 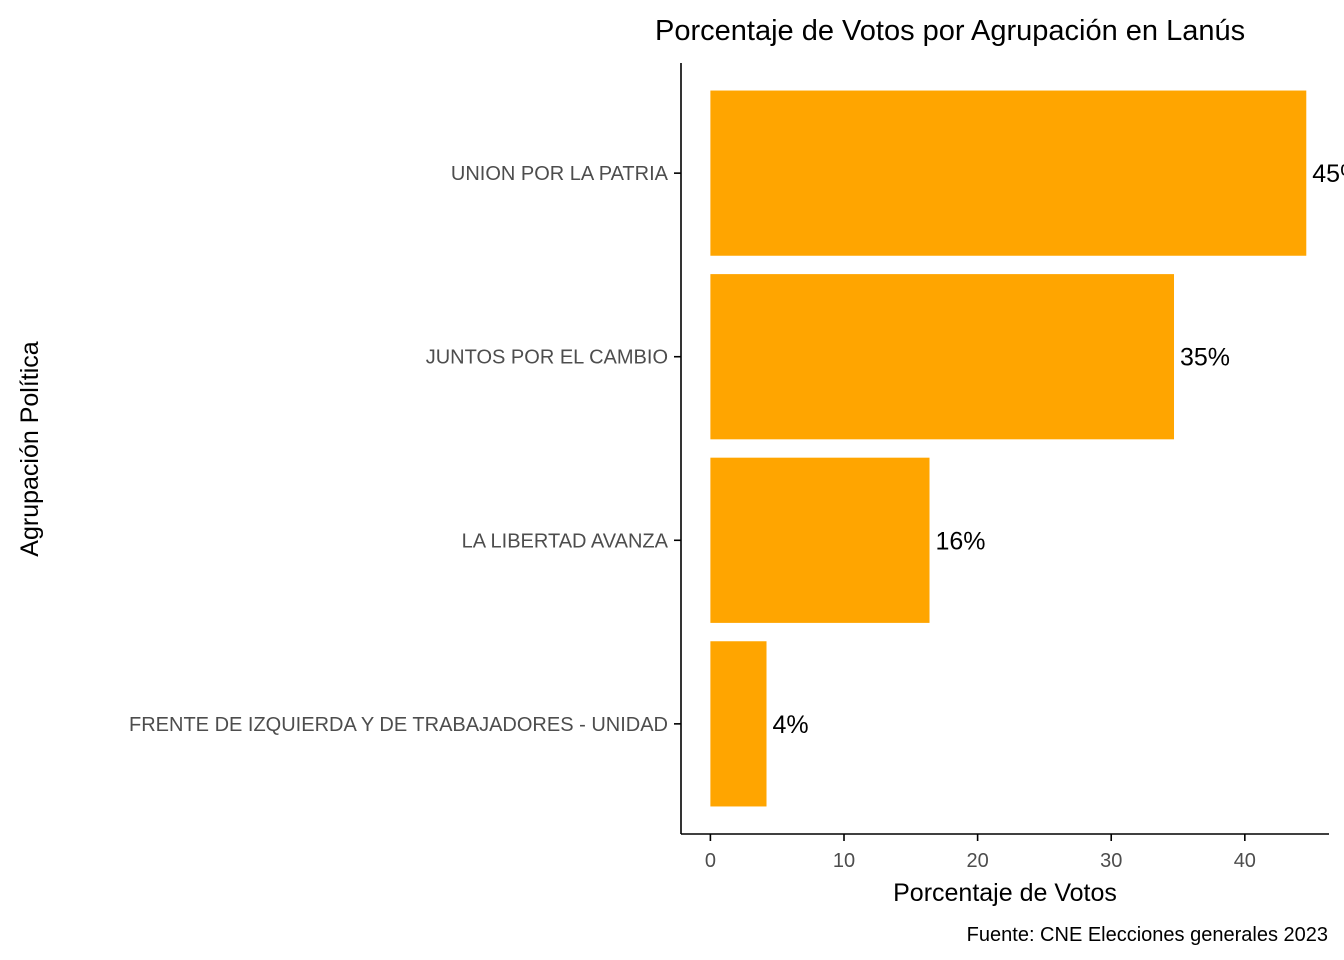 I want to click on y-tick-label-0: UNION POR LA PATRIA, so click(x=560, y=174).